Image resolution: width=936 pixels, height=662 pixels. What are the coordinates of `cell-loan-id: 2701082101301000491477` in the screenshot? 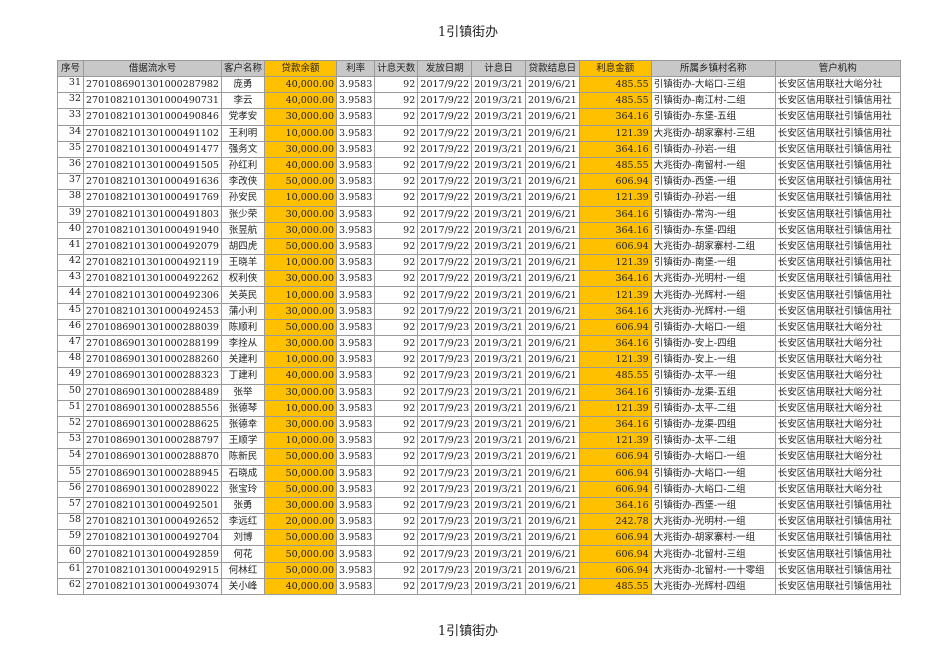 It's located at (152, 149).